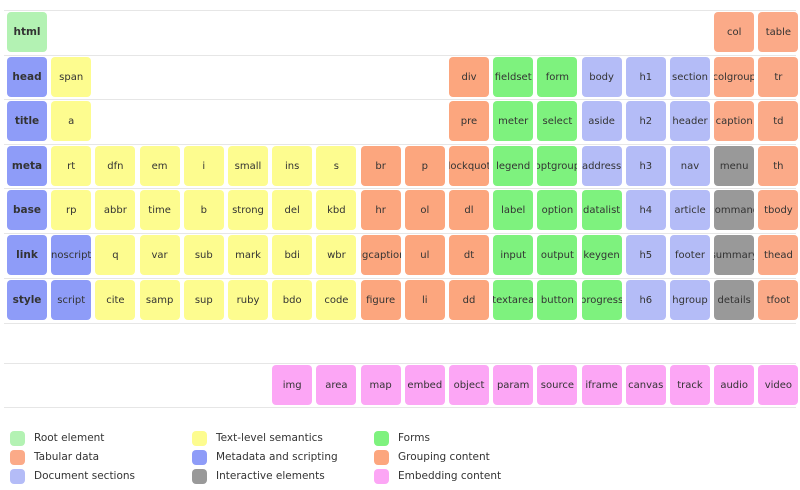 This screenshot has width=800, height=490. I want to click on element-tile-mark: mark, so click(248, 255).